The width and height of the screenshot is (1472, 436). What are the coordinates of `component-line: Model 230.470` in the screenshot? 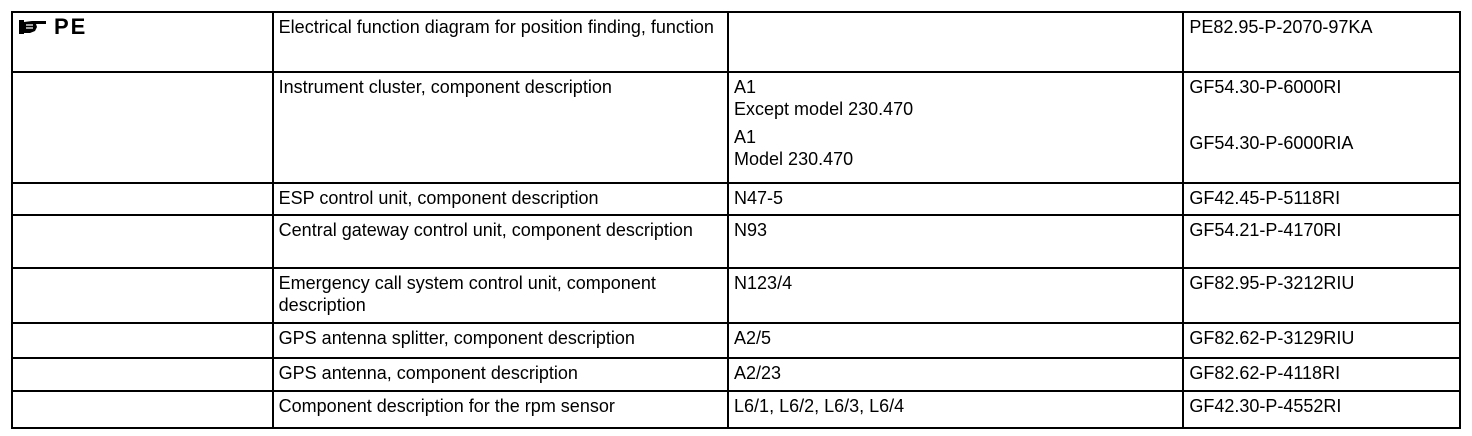 It's located at (794, 159).